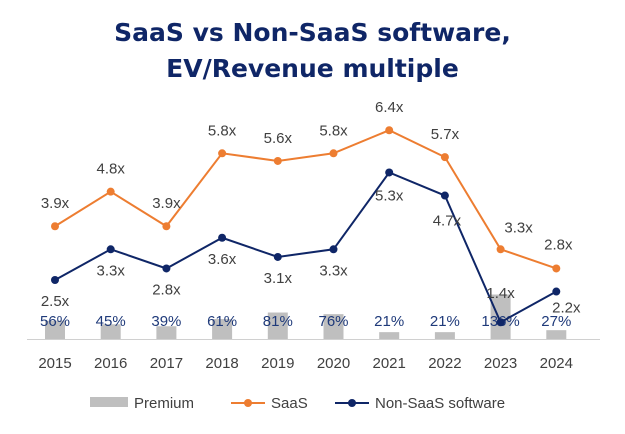  Describe the element at coordinates (556, 321) in the screenshot. I see `premium-data-label: 27%` at that location.